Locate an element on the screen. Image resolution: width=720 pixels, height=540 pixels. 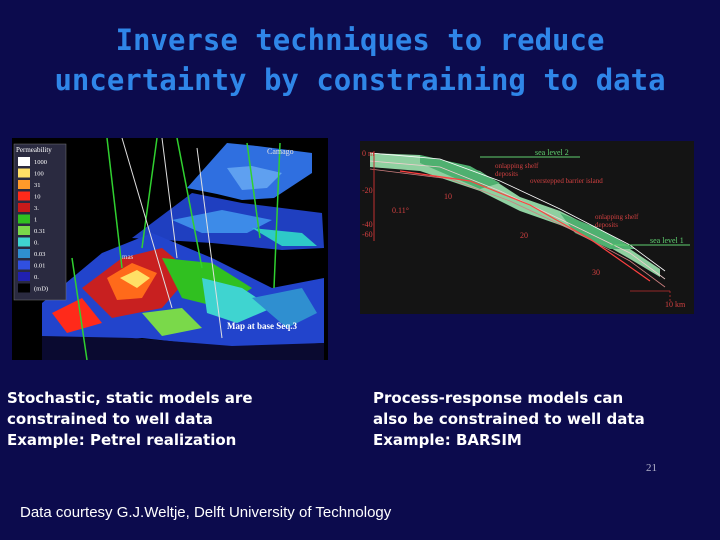
legend-value: 1 is located at coordinates (35, 220).